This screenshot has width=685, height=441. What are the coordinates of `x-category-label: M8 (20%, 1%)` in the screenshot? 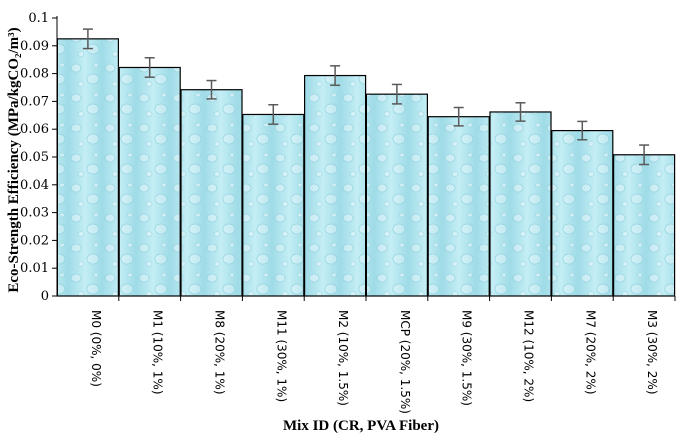 It's located at (220, 352).